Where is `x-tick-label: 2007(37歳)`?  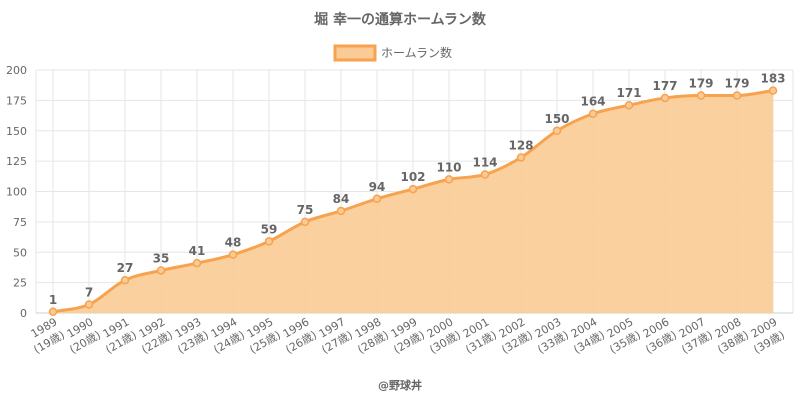 x-tick-label: 2007(37歳) is located at coordinates (696, 335).